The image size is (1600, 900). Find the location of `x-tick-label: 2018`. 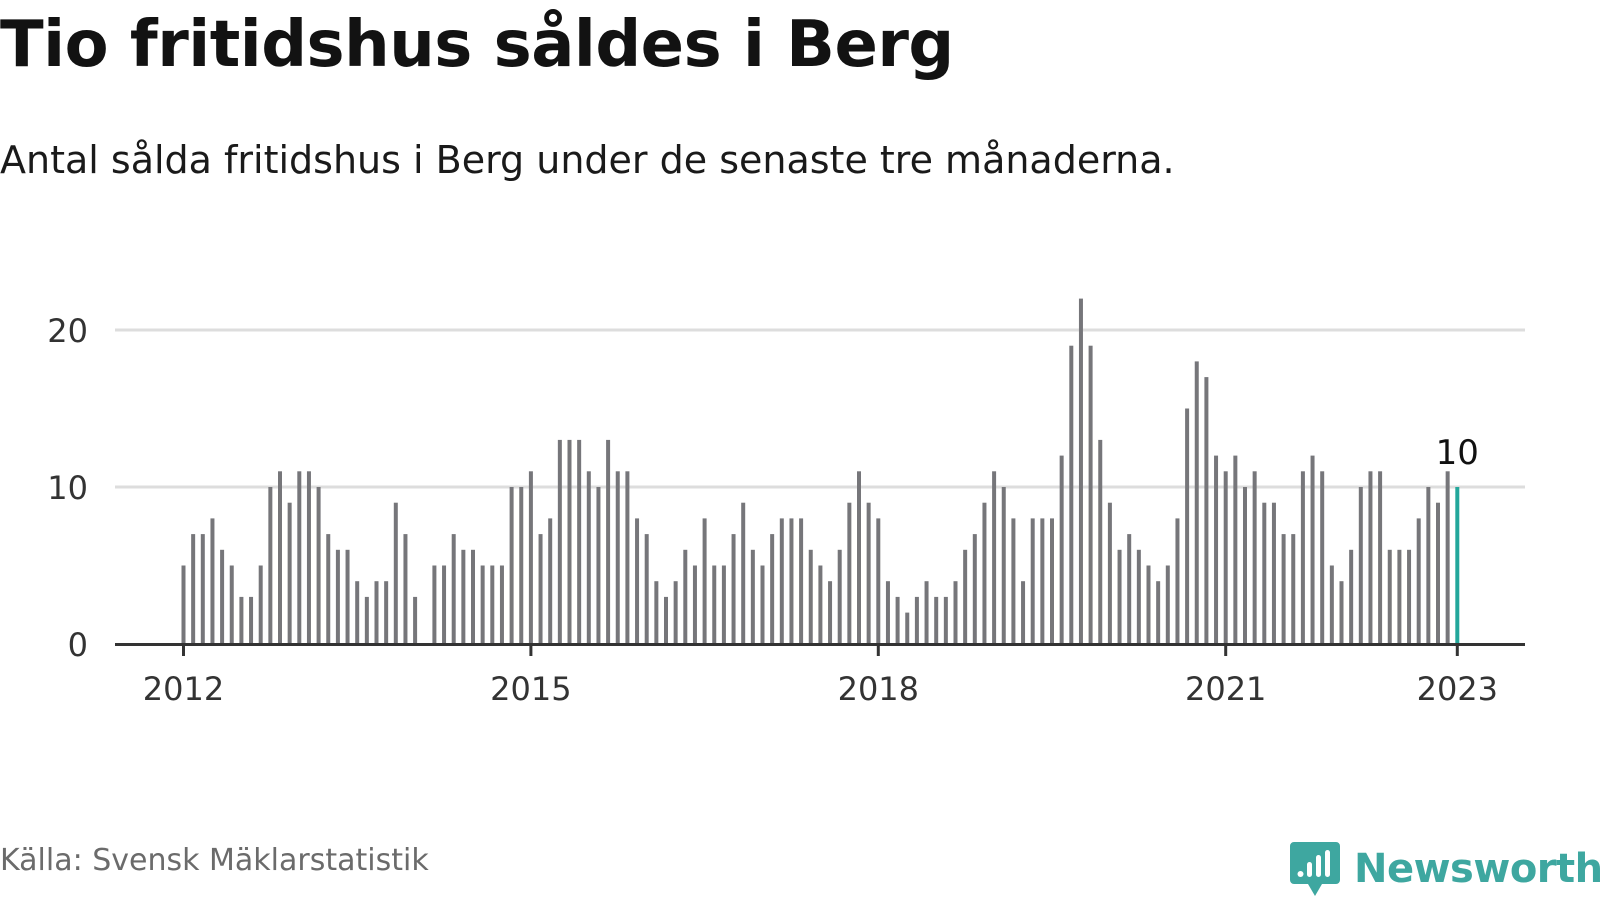

x-tick-label: 2018 is located at coordinates (878, 689).